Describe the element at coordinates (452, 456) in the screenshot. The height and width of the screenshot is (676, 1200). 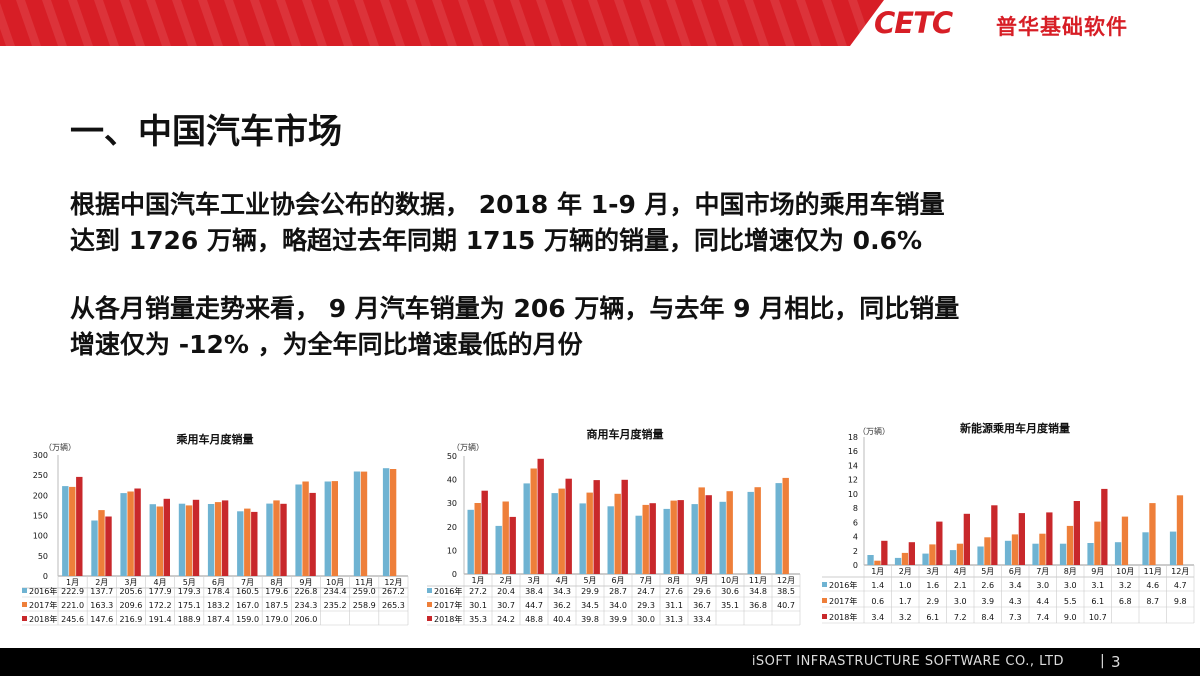
I see `y-tick-label: 50` at that location.